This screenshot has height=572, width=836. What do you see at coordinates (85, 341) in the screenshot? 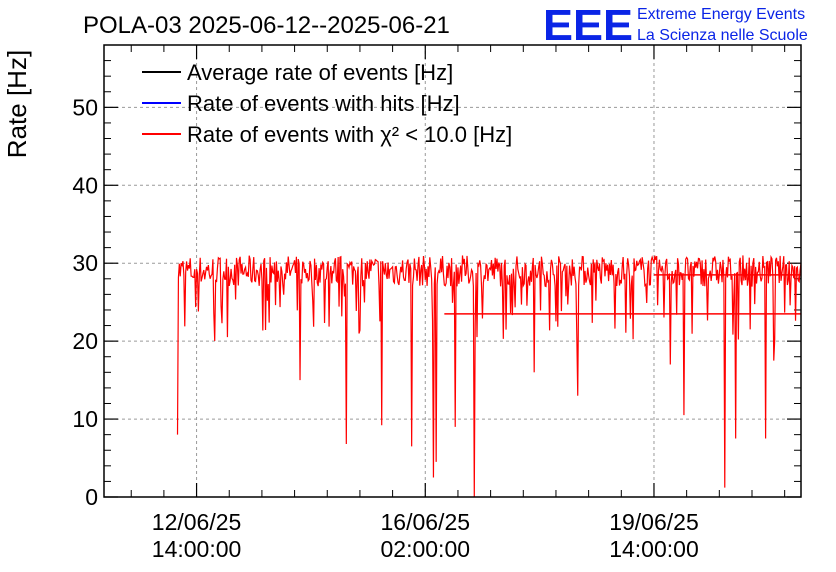
I see `y-tick-label: 20` at bounding box center [85, 341].